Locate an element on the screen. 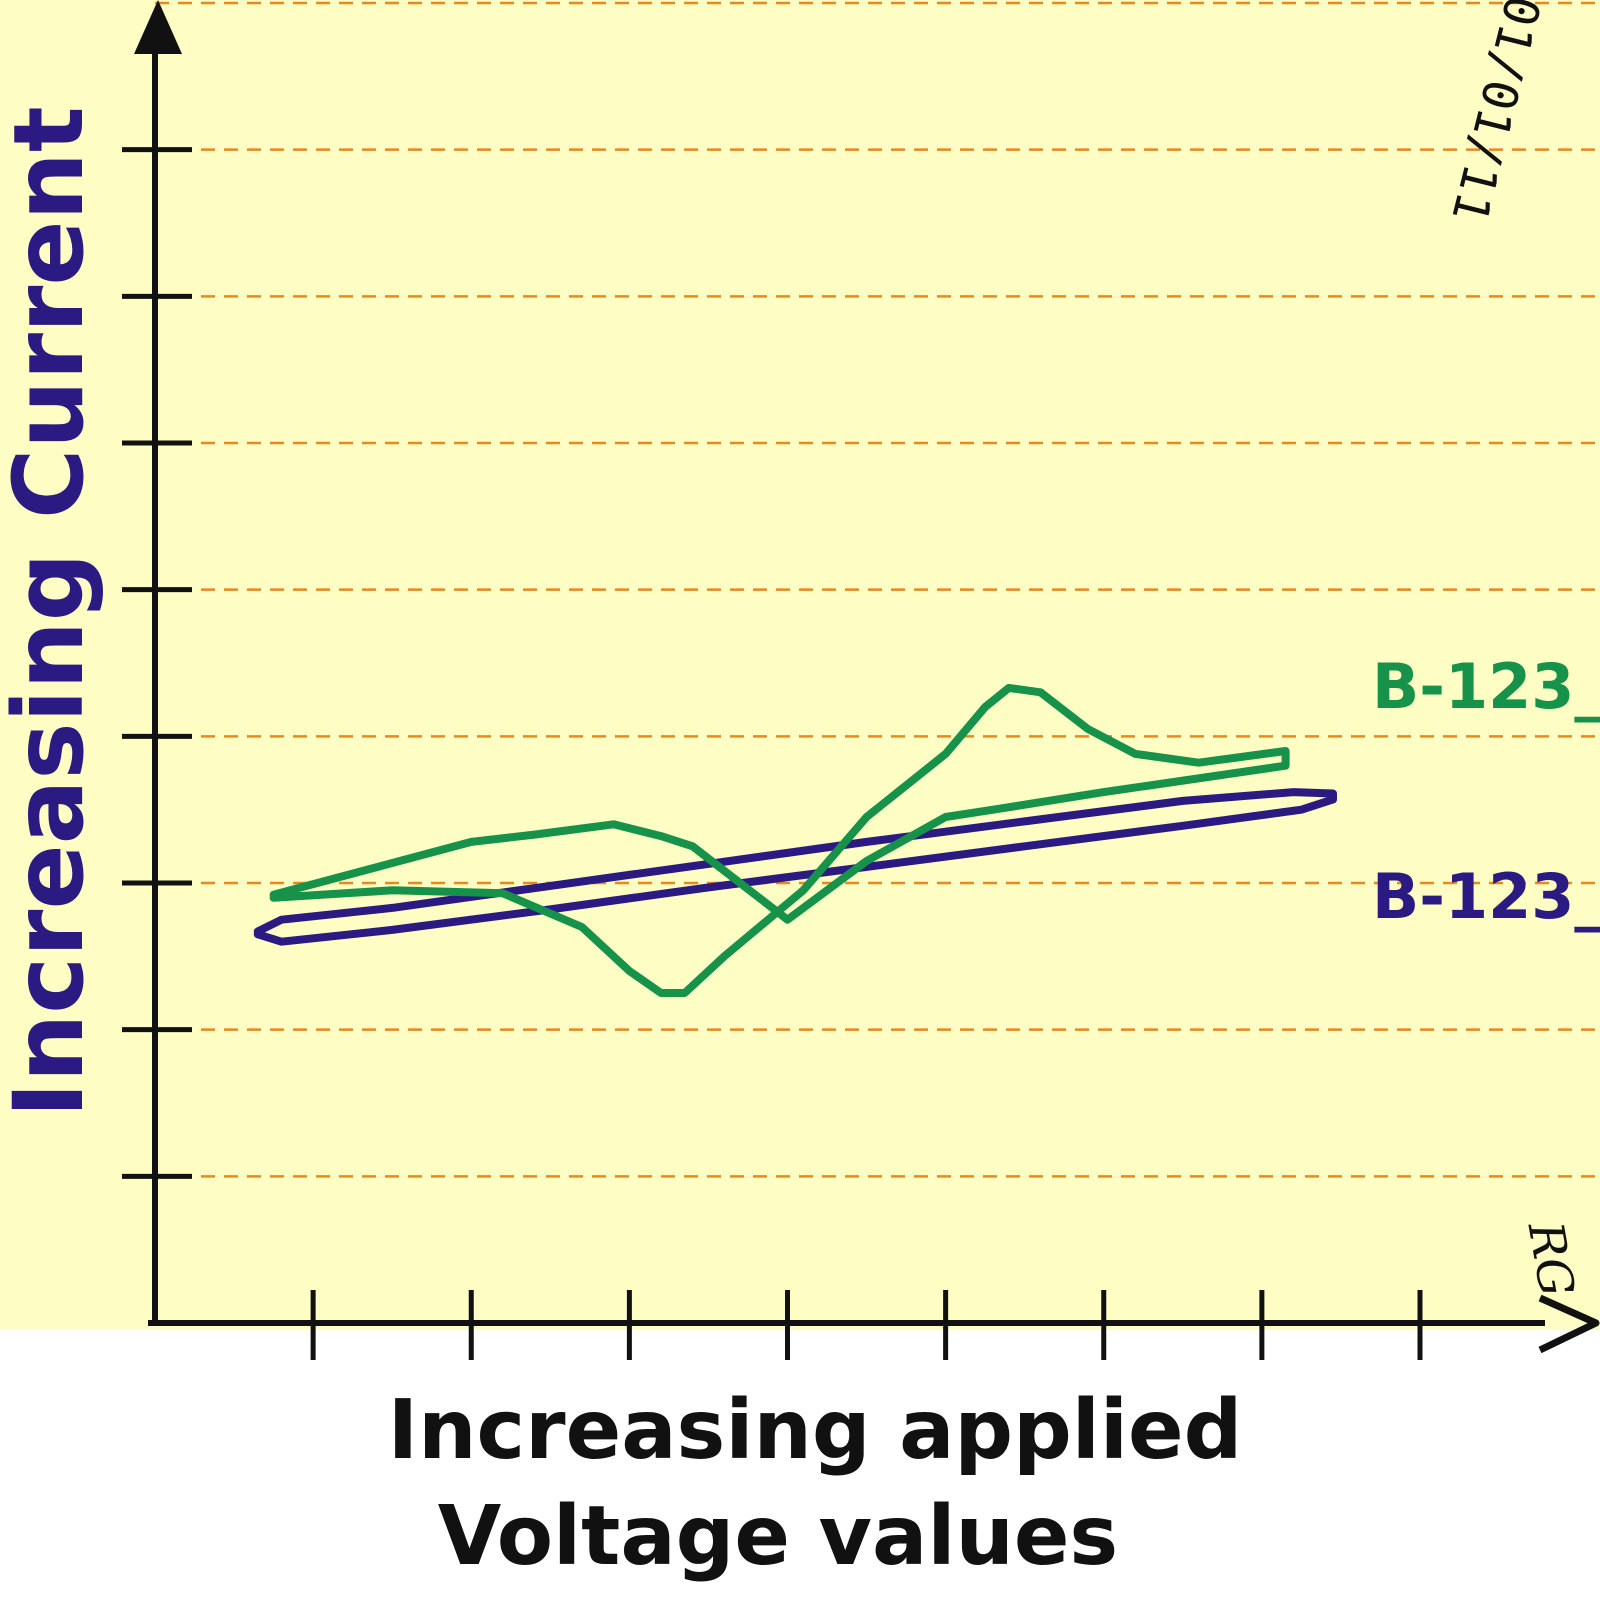  y-axis-arrow-icon is located at coordinates (158, 27).